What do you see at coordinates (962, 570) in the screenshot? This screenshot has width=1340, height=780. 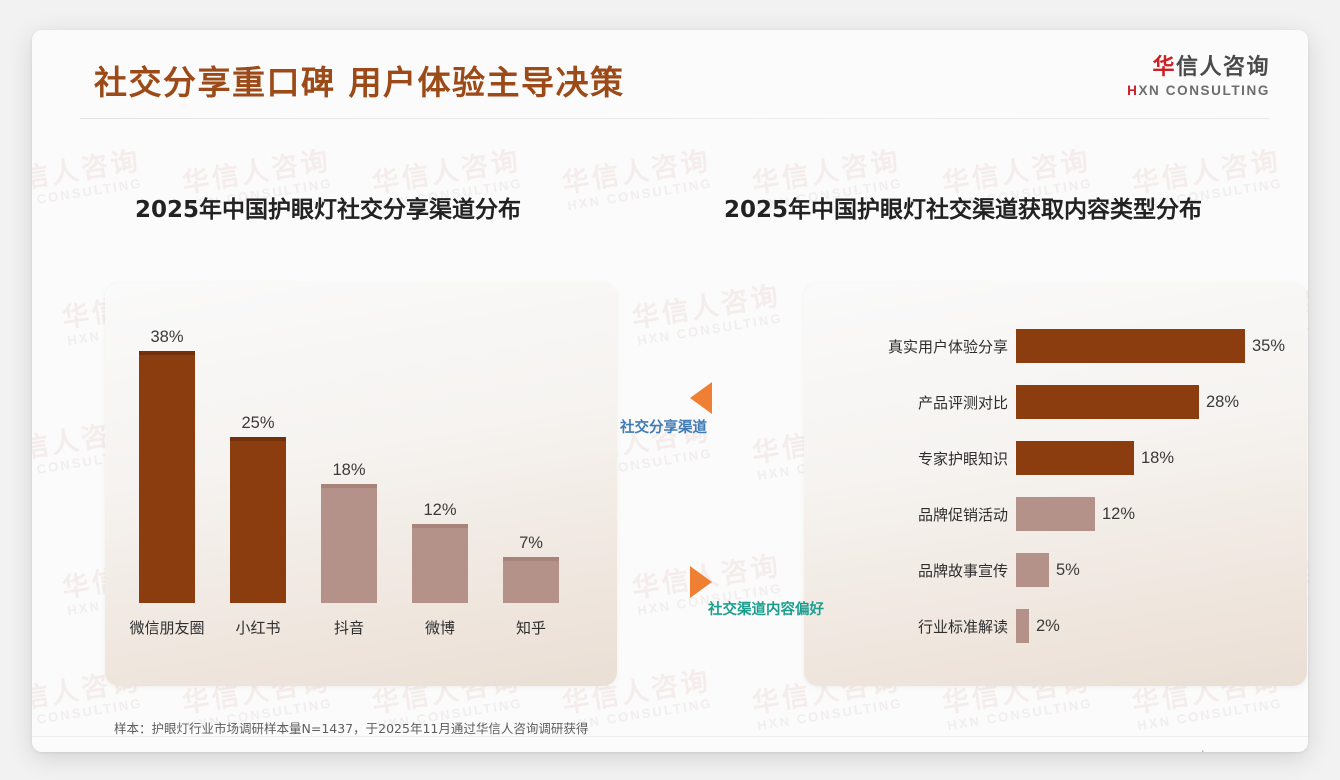 I see `bar-category-label: 品牌故事宣传` at bounding box center [962, 570].